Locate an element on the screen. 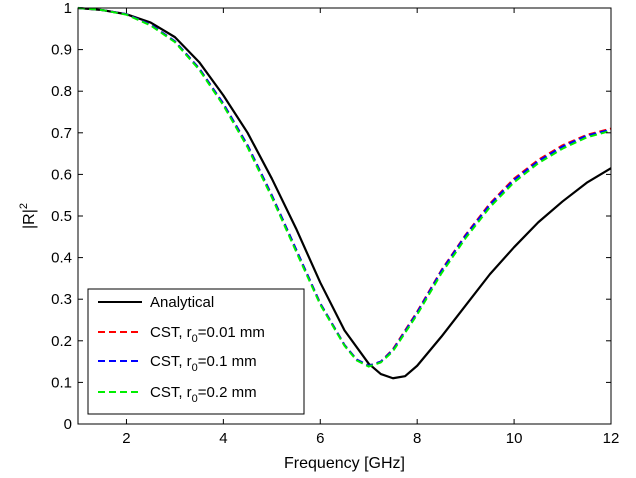 The width and height of the screenshot is (636, 478). x-tick-label-4: 10 is located at coordinates (514, 438).